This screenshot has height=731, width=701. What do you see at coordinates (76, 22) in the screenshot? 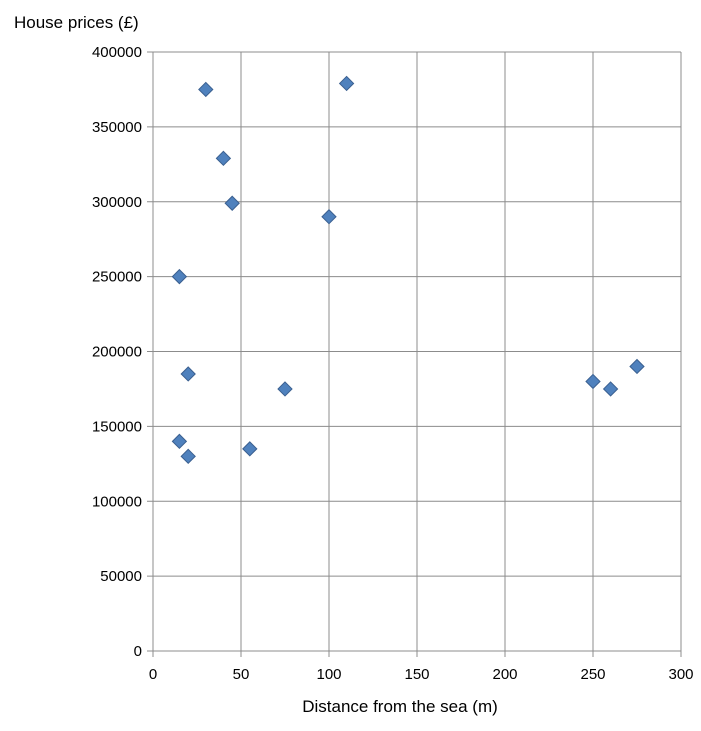
I see `y-axis-title: House prices (£)` at bounding box center [76, 22].